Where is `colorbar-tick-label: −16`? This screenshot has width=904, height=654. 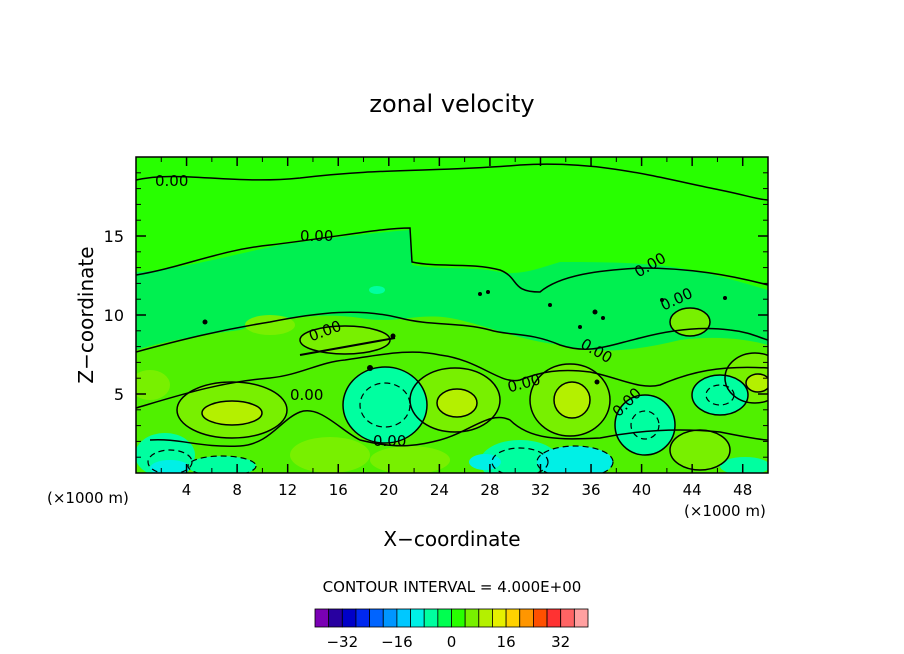 colorbar-tick-label: −16 is located at coordinates (397, 642).